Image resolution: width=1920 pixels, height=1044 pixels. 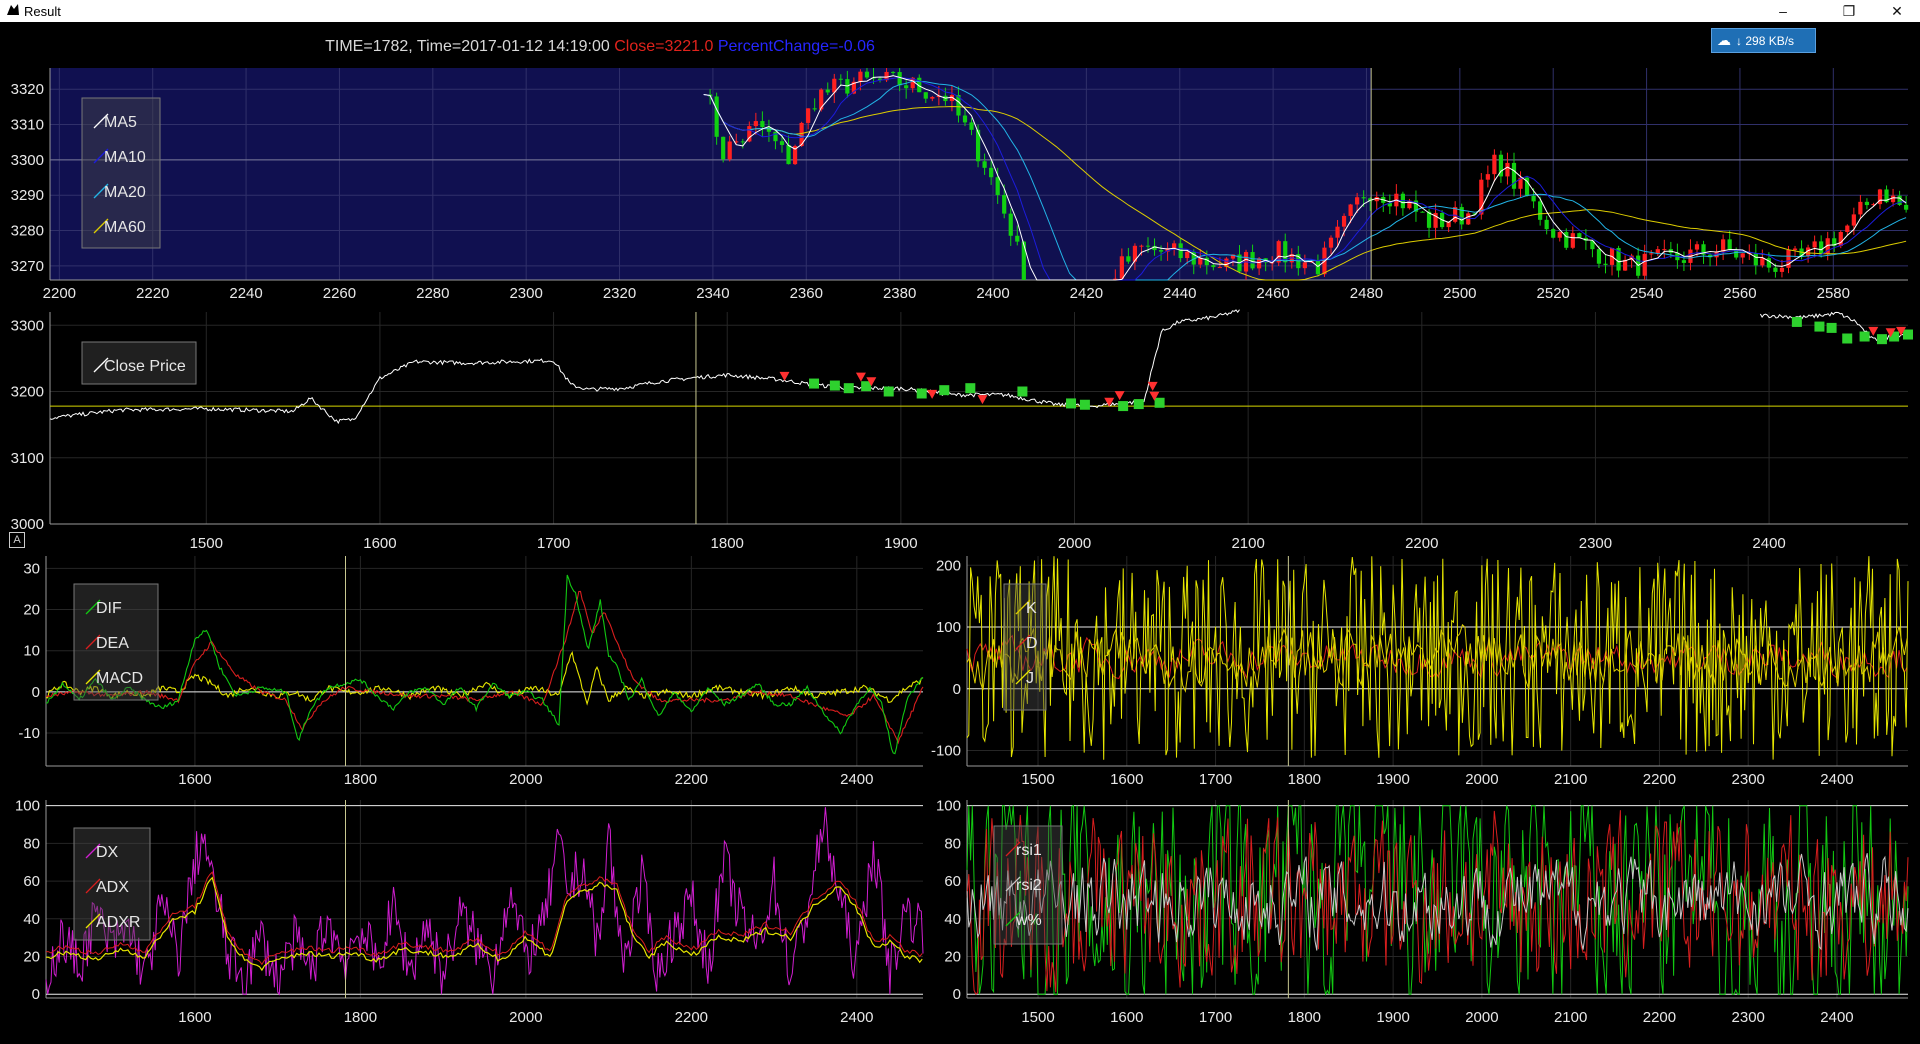 What do you see at coordinates (17, 540) in the screenshot?
I see `autoscale-a-button: A` at bounding box center [17, 540].